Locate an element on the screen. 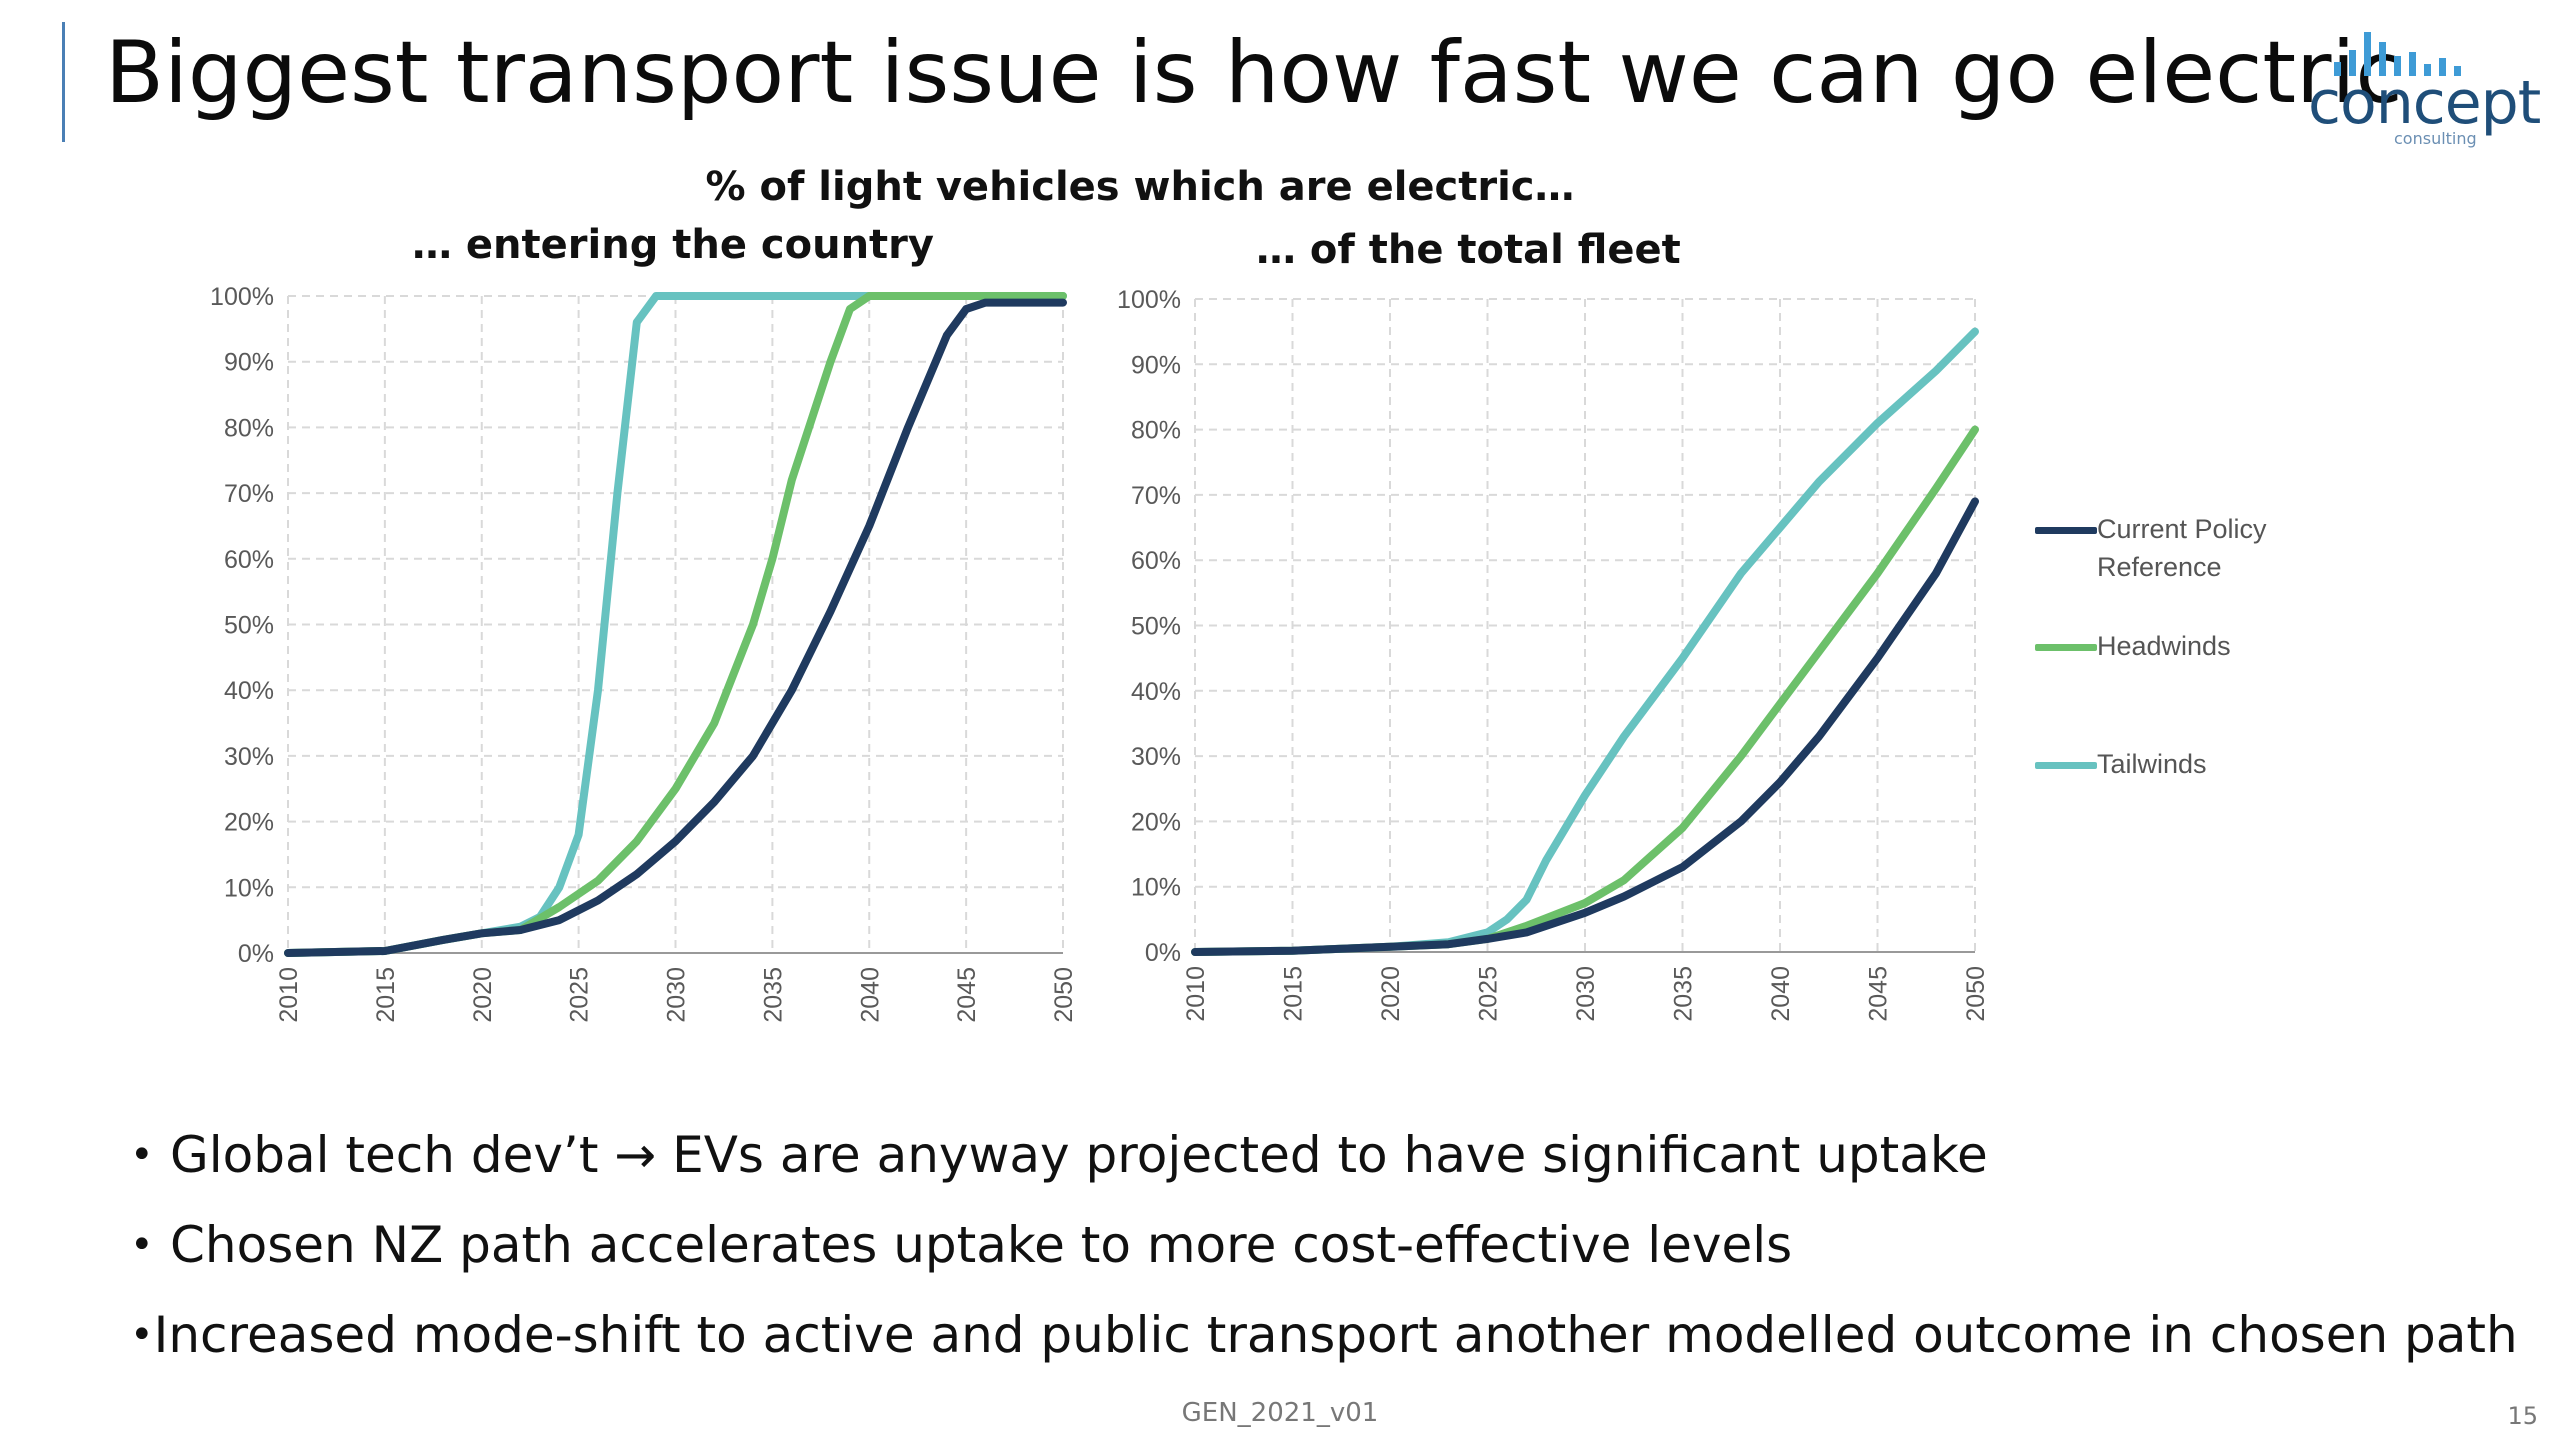 The height and width of the screenshot is (1440, 2560). legend-item-tailwinds: Tailwinds is located at coordinates (2176, 764).